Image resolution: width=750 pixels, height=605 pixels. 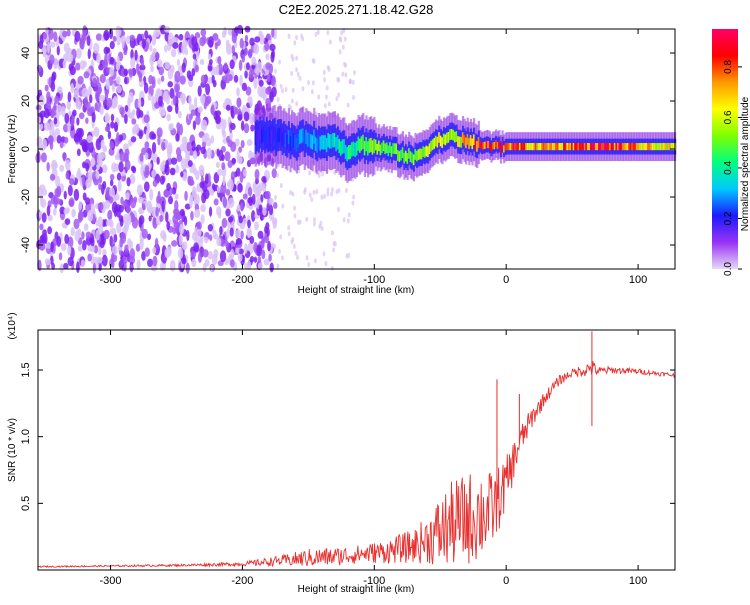 I want to click on snr-y-label: SNR (10 * v/v), so click(x=12, y=450).